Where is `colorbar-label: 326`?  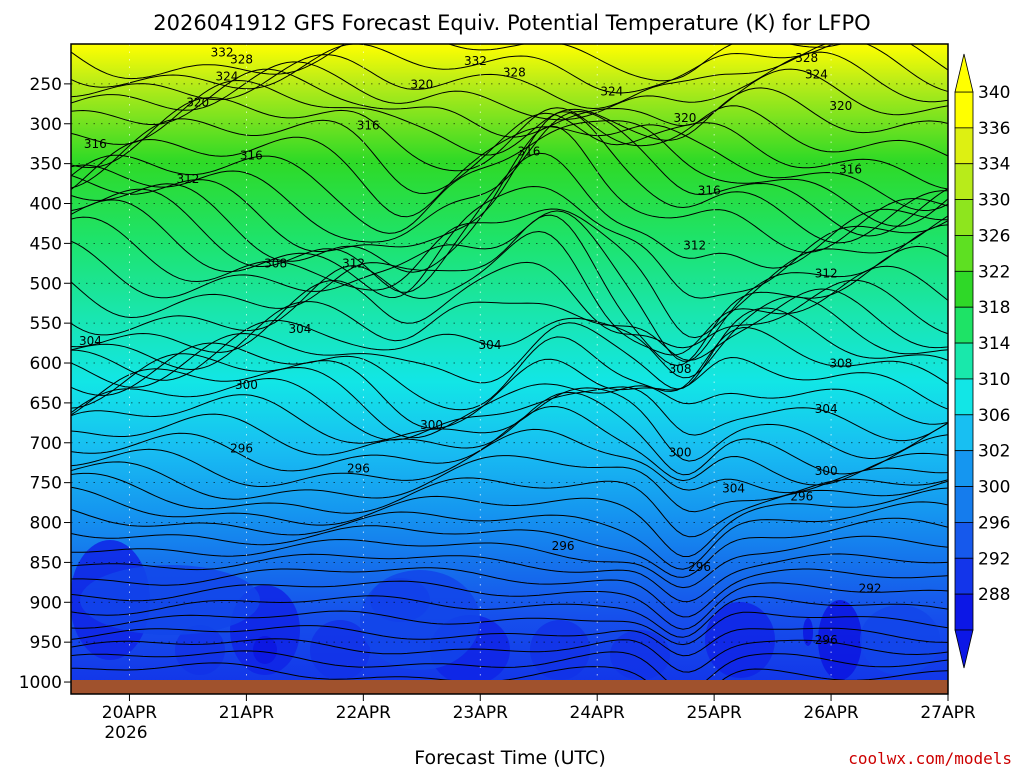
colorbar-label: 326 is located at coordinates (994, 236).